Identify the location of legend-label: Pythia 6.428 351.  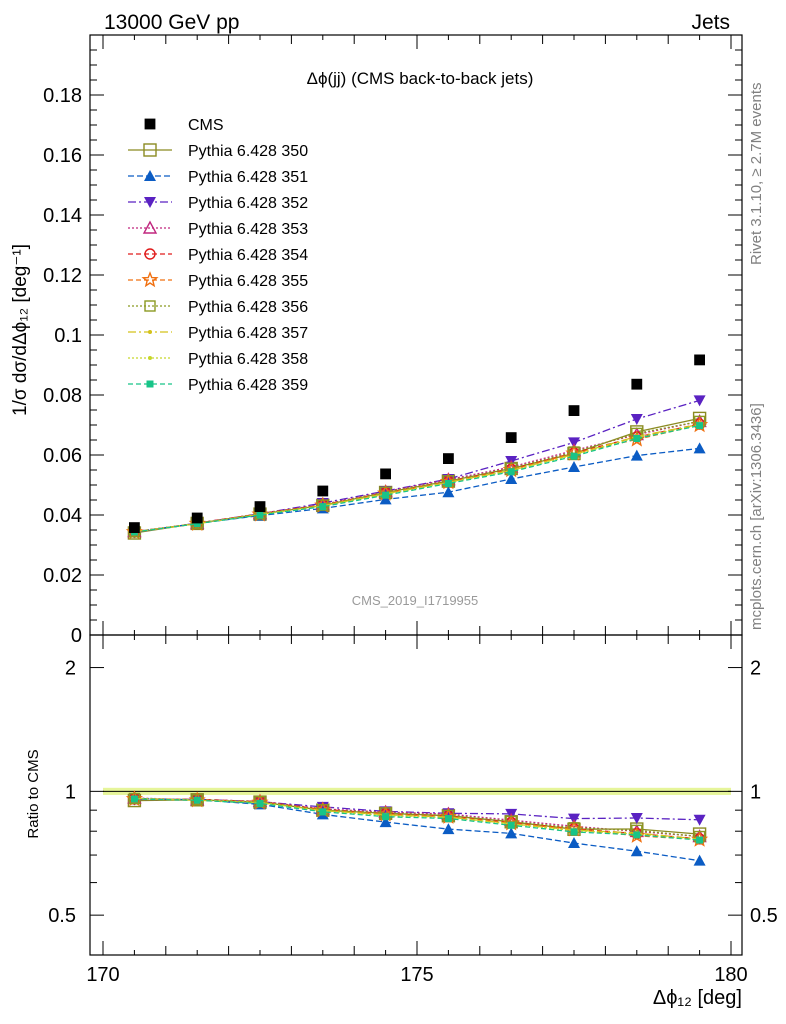
(248, 177).